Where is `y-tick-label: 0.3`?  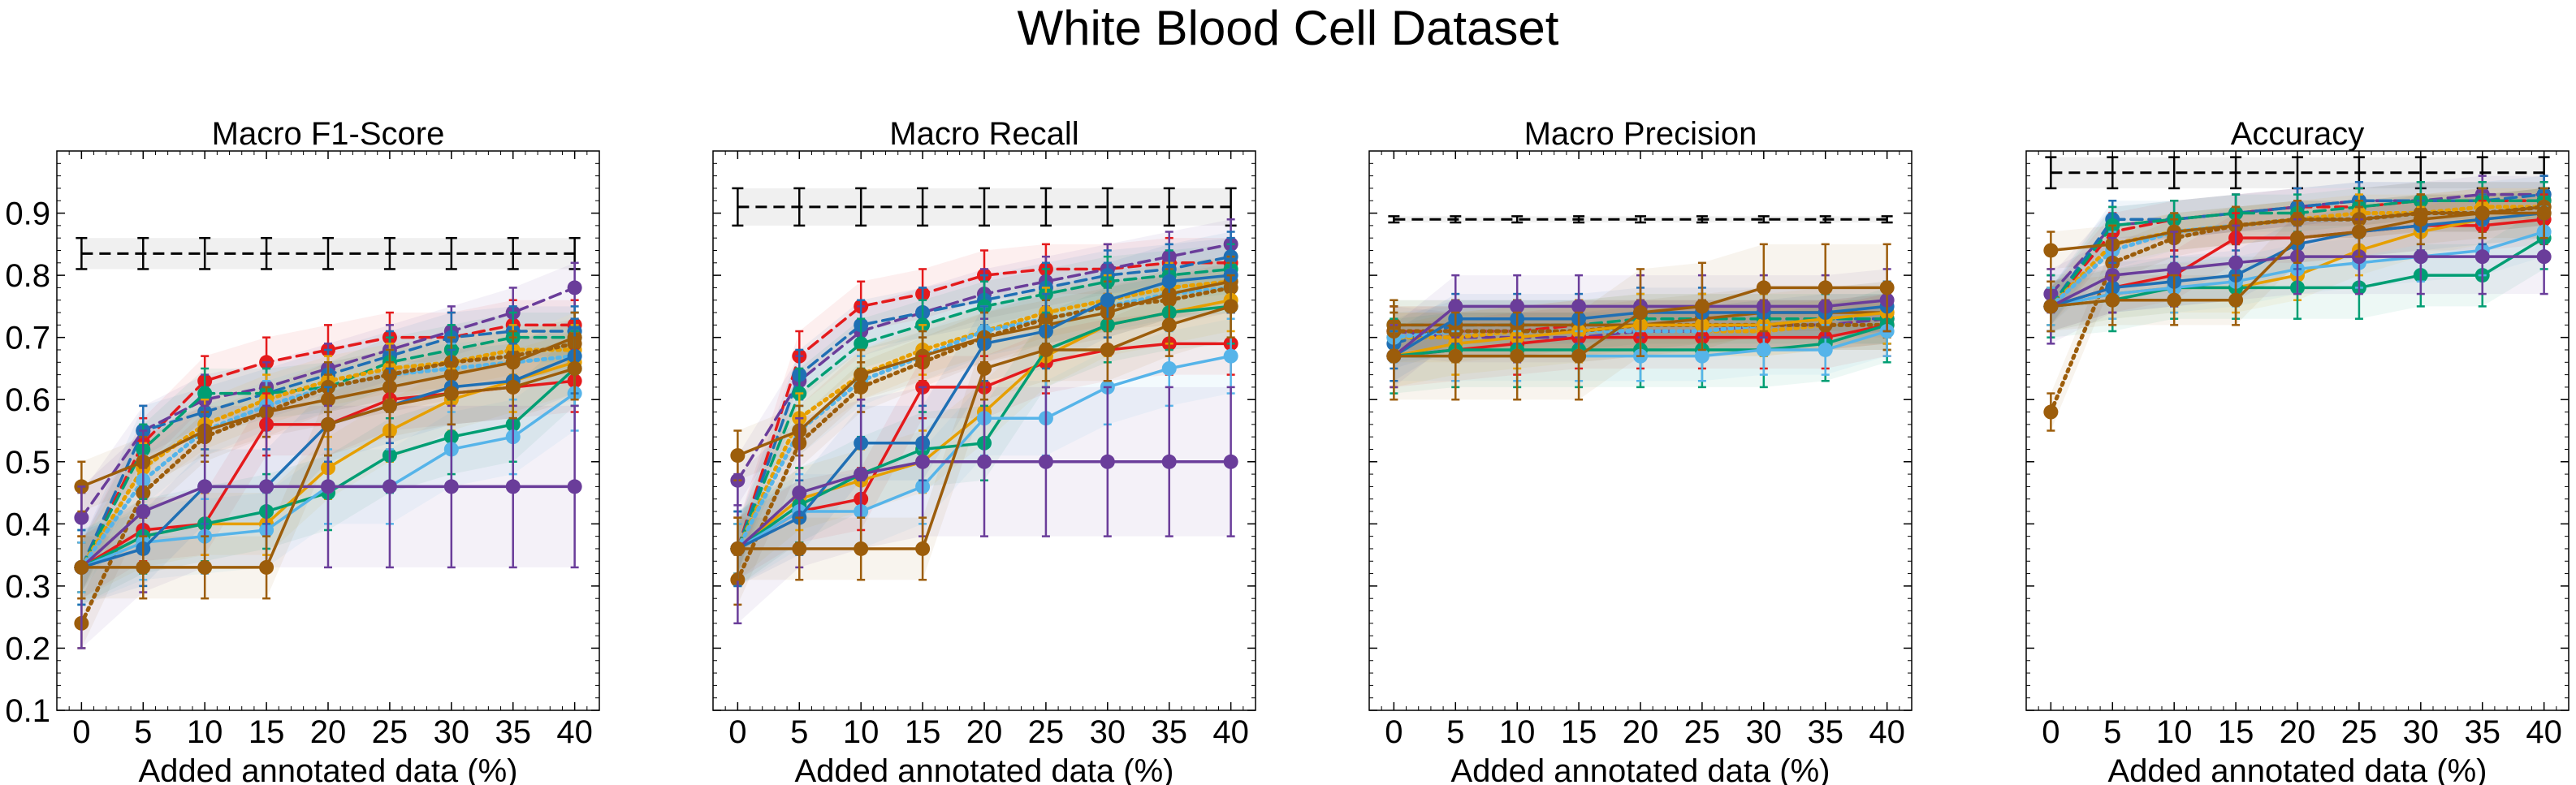
y-tick-label: 0.3 is located at coordinates (28, 587).